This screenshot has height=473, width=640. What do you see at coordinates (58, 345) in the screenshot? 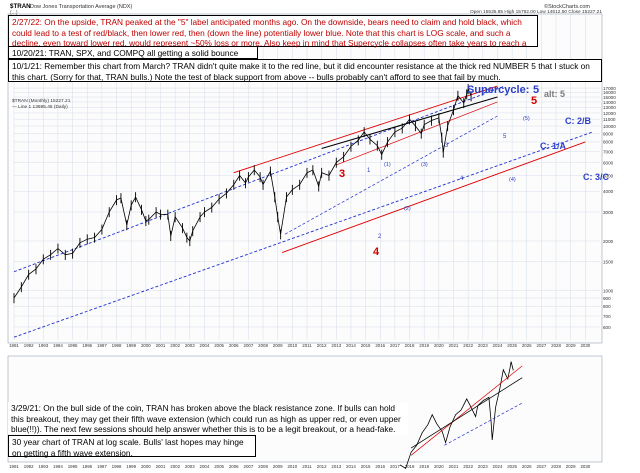
I see `x-tick-label: 1994` at bounding box center [58, 345].